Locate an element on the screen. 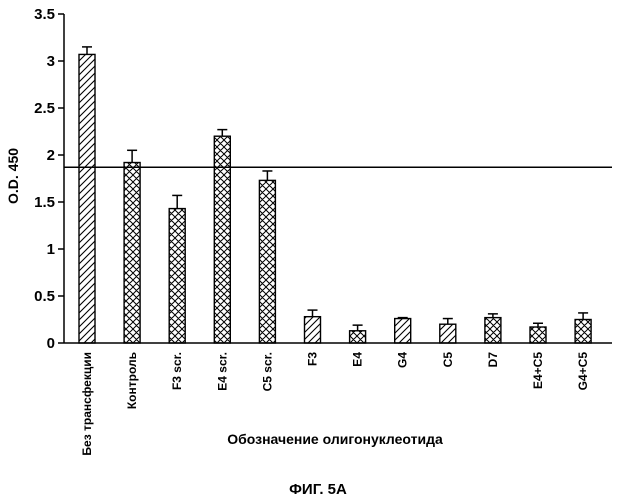 This screenshot has width=618, height=500. y-tick-label: 1 is located at coordinates (51, 249).